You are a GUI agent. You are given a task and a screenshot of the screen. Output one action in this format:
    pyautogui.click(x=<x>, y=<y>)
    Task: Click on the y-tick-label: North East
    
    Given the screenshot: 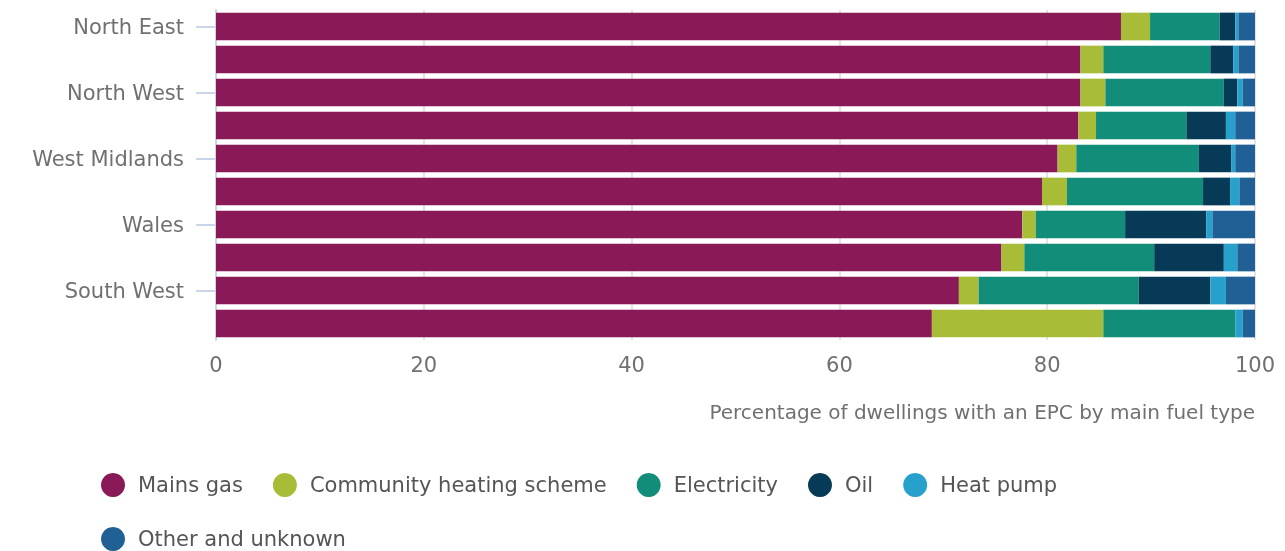 What is the action you would take?
    pyautogui.click(x=128, y=26)
    